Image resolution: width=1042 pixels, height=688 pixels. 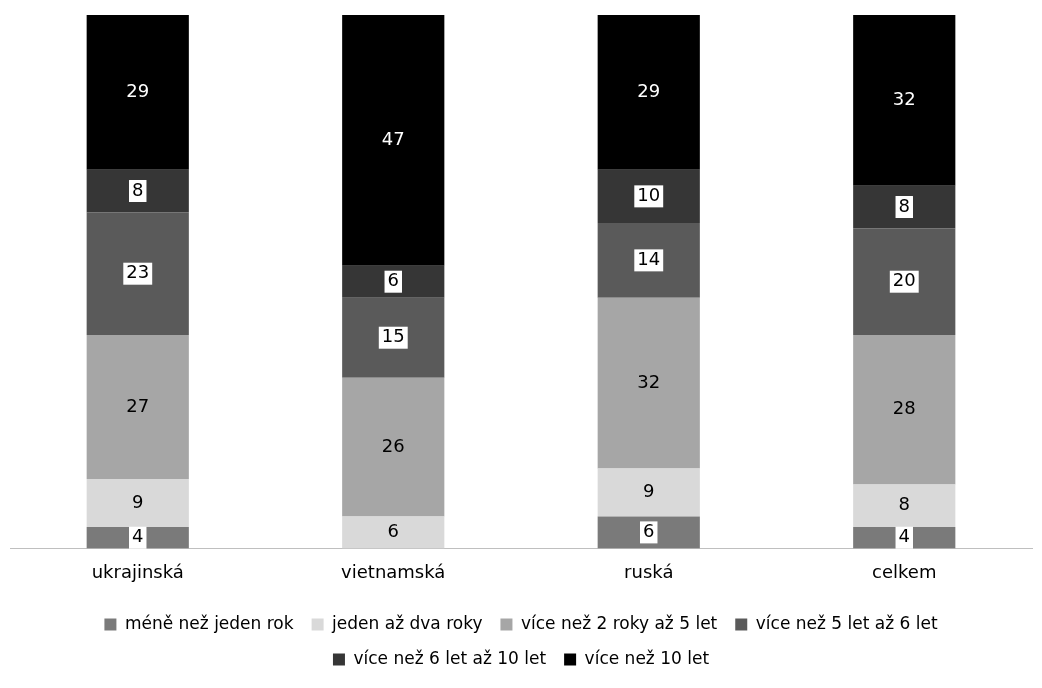 What do you see at coordinates (647, 657) in the screenshot?
I see `legend-label: více než 10 let` at bounding box center [647, 657].